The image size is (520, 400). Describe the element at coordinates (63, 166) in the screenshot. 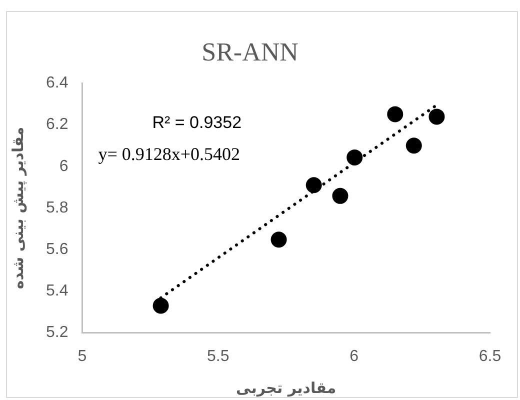

I see `y-tick-label: 6` at that location.